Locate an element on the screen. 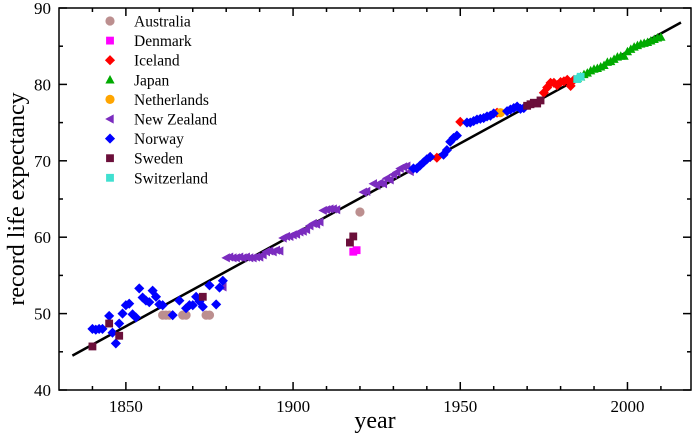 This screenshot has width=696, height=435. legend-label-netherlands: Netherlands is located at coordinates (171, 100).